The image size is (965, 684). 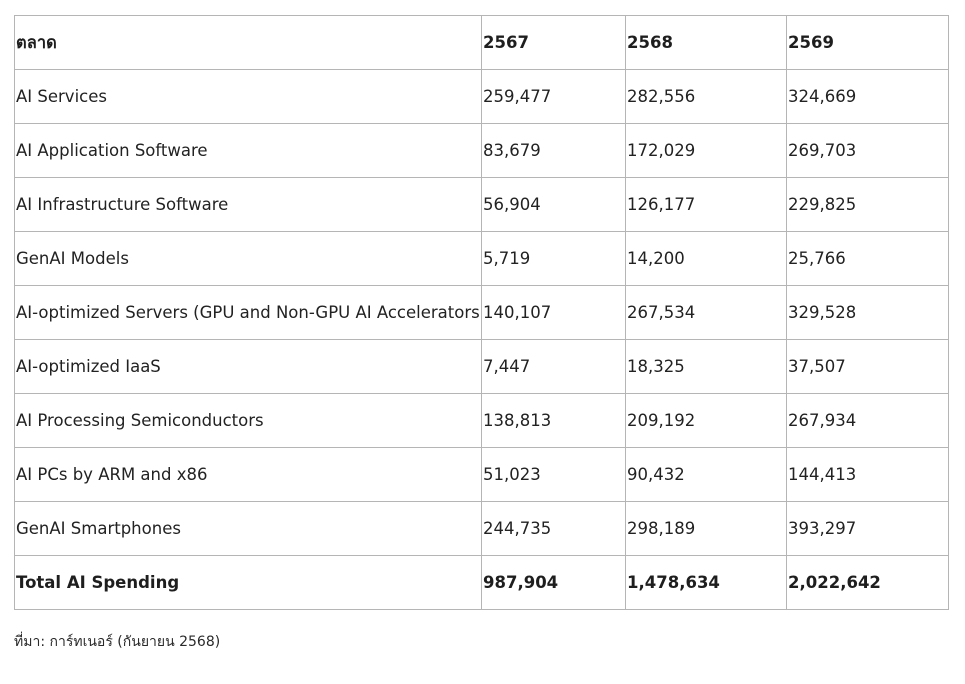 I want to click on value-cell: 140,107, so click(x=553, y=312).